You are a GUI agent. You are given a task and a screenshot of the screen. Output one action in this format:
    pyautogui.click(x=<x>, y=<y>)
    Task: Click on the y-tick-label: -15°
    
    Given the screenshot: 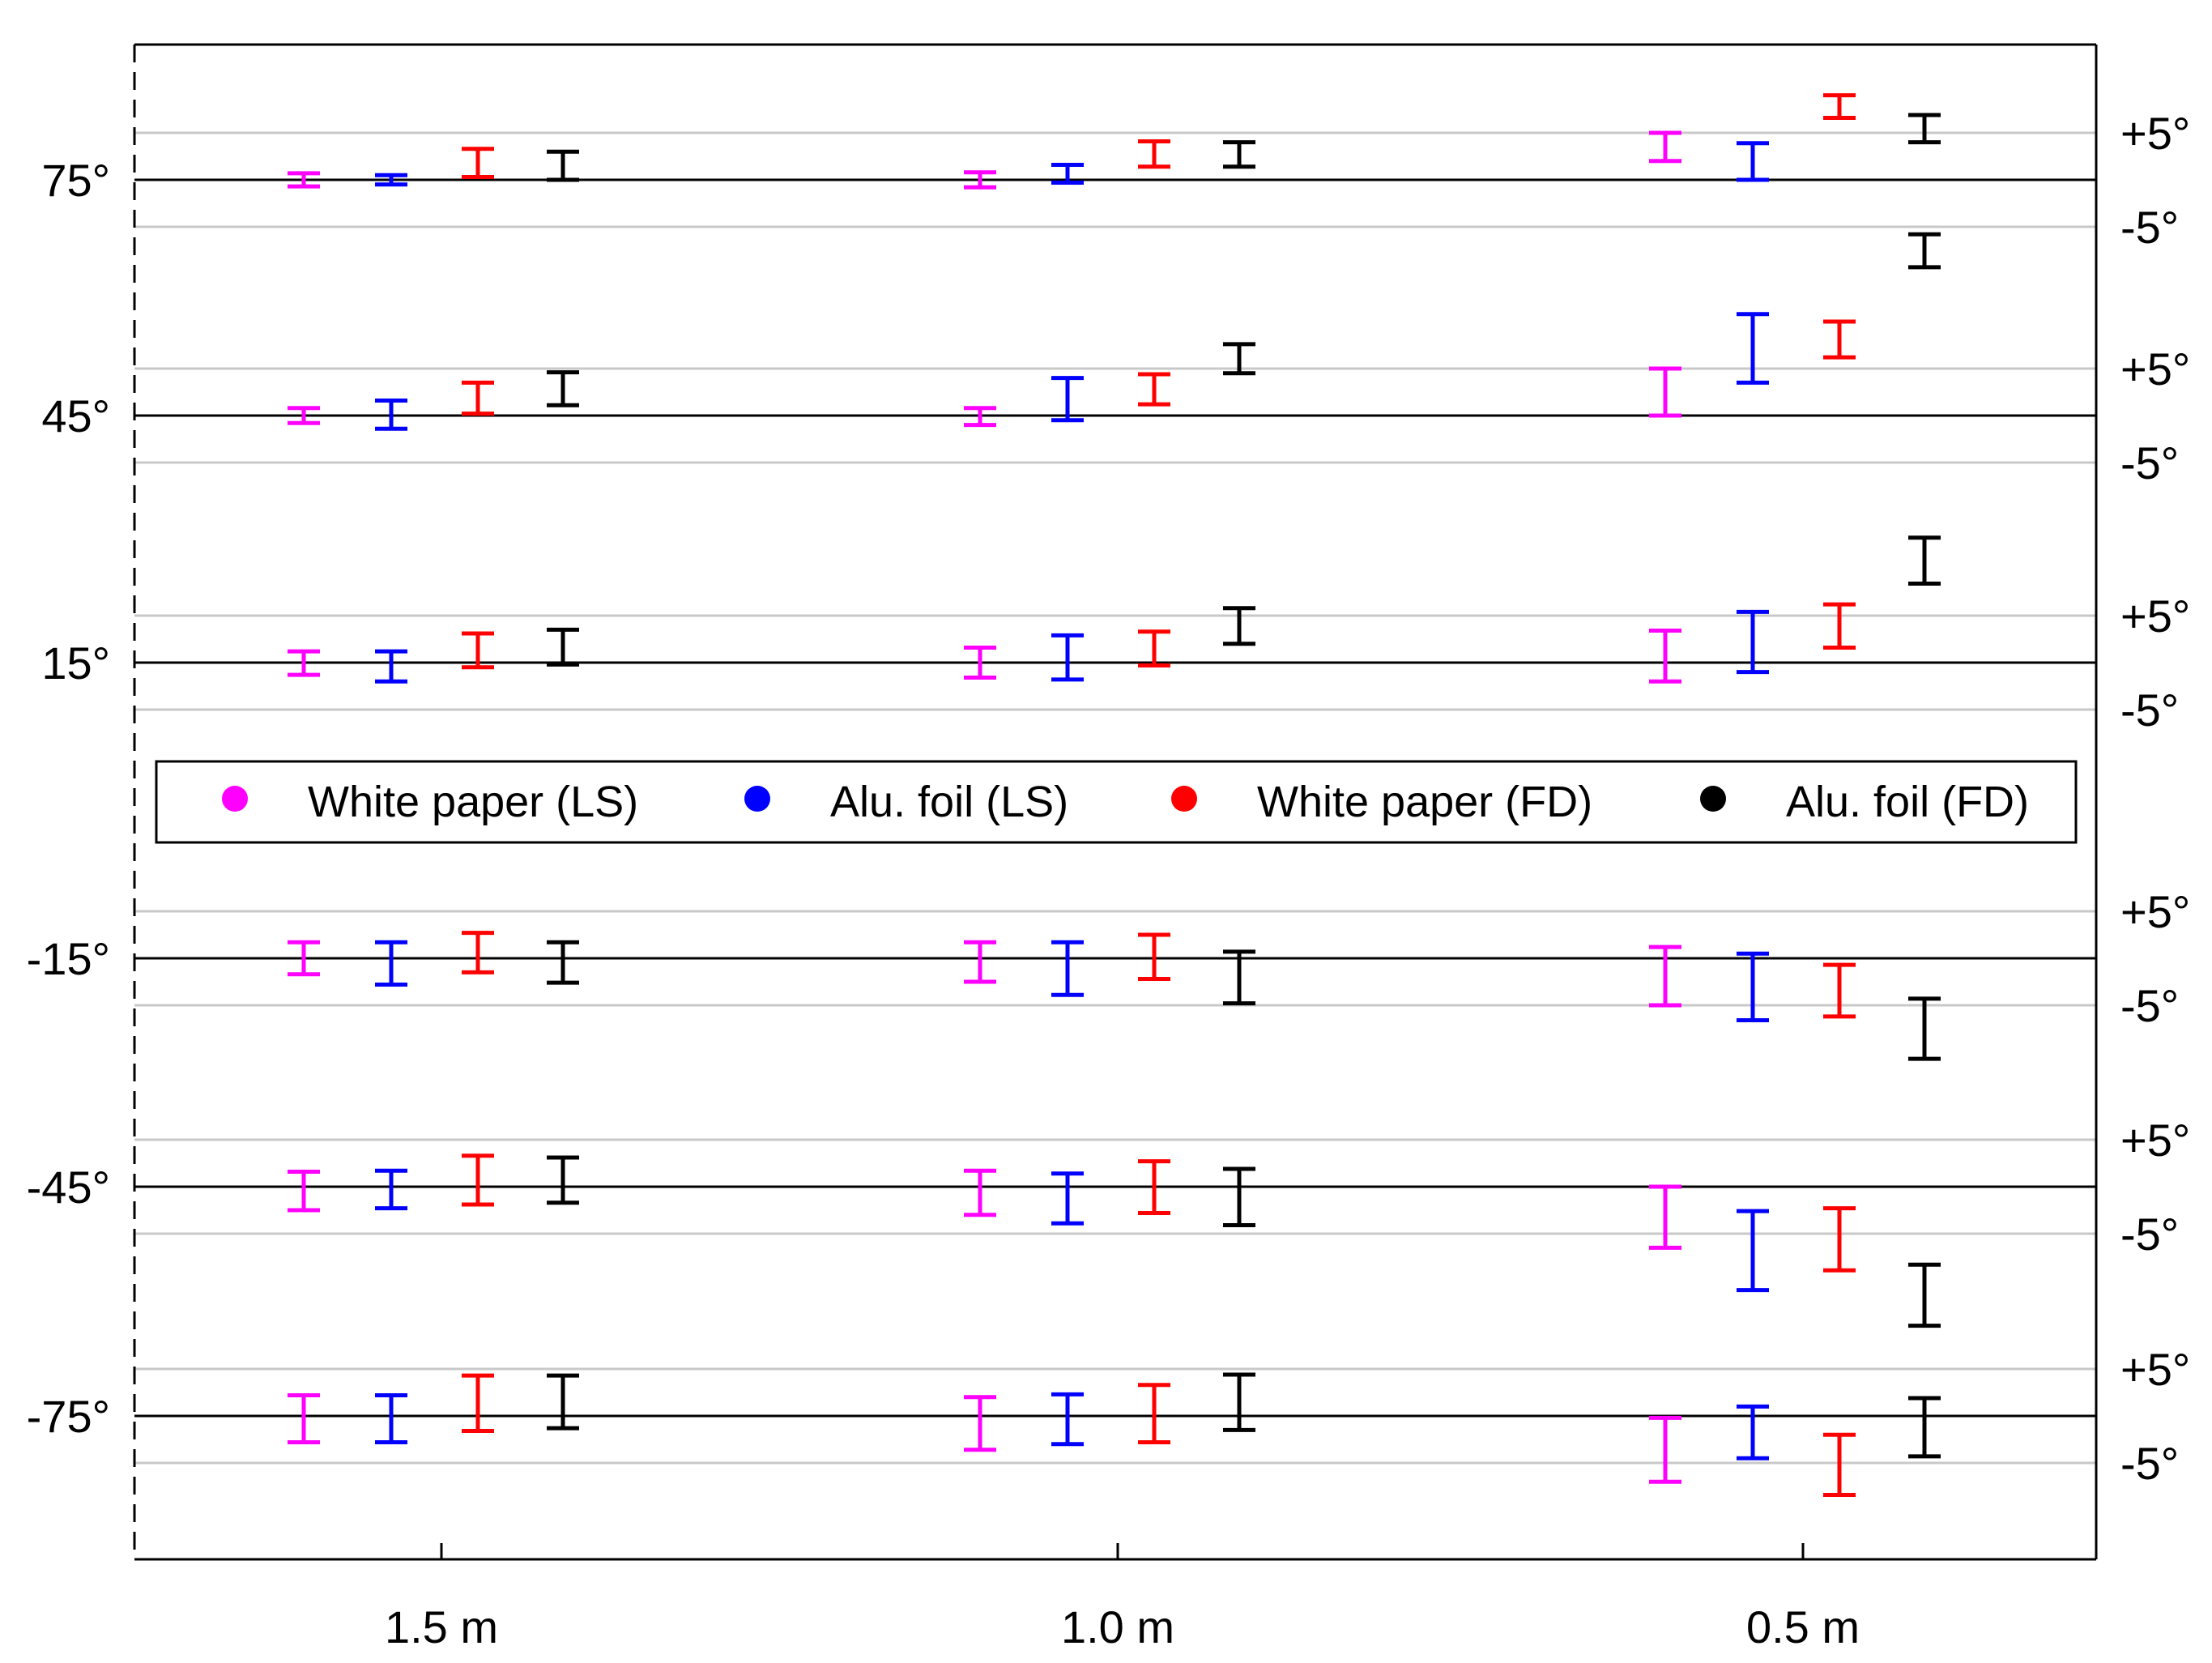 What is the action you would take?
    pyautogui.click(x=68, y=958)
    